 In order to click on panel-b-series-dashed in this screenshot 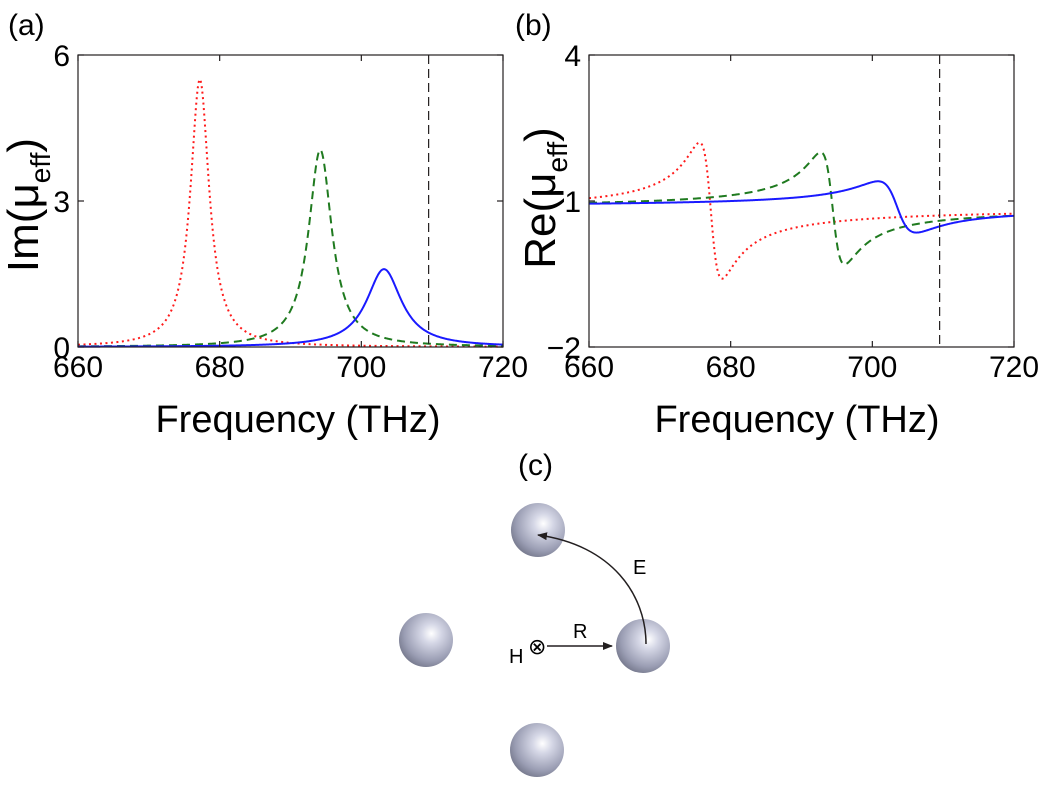, I will do `click(801, 208)`.